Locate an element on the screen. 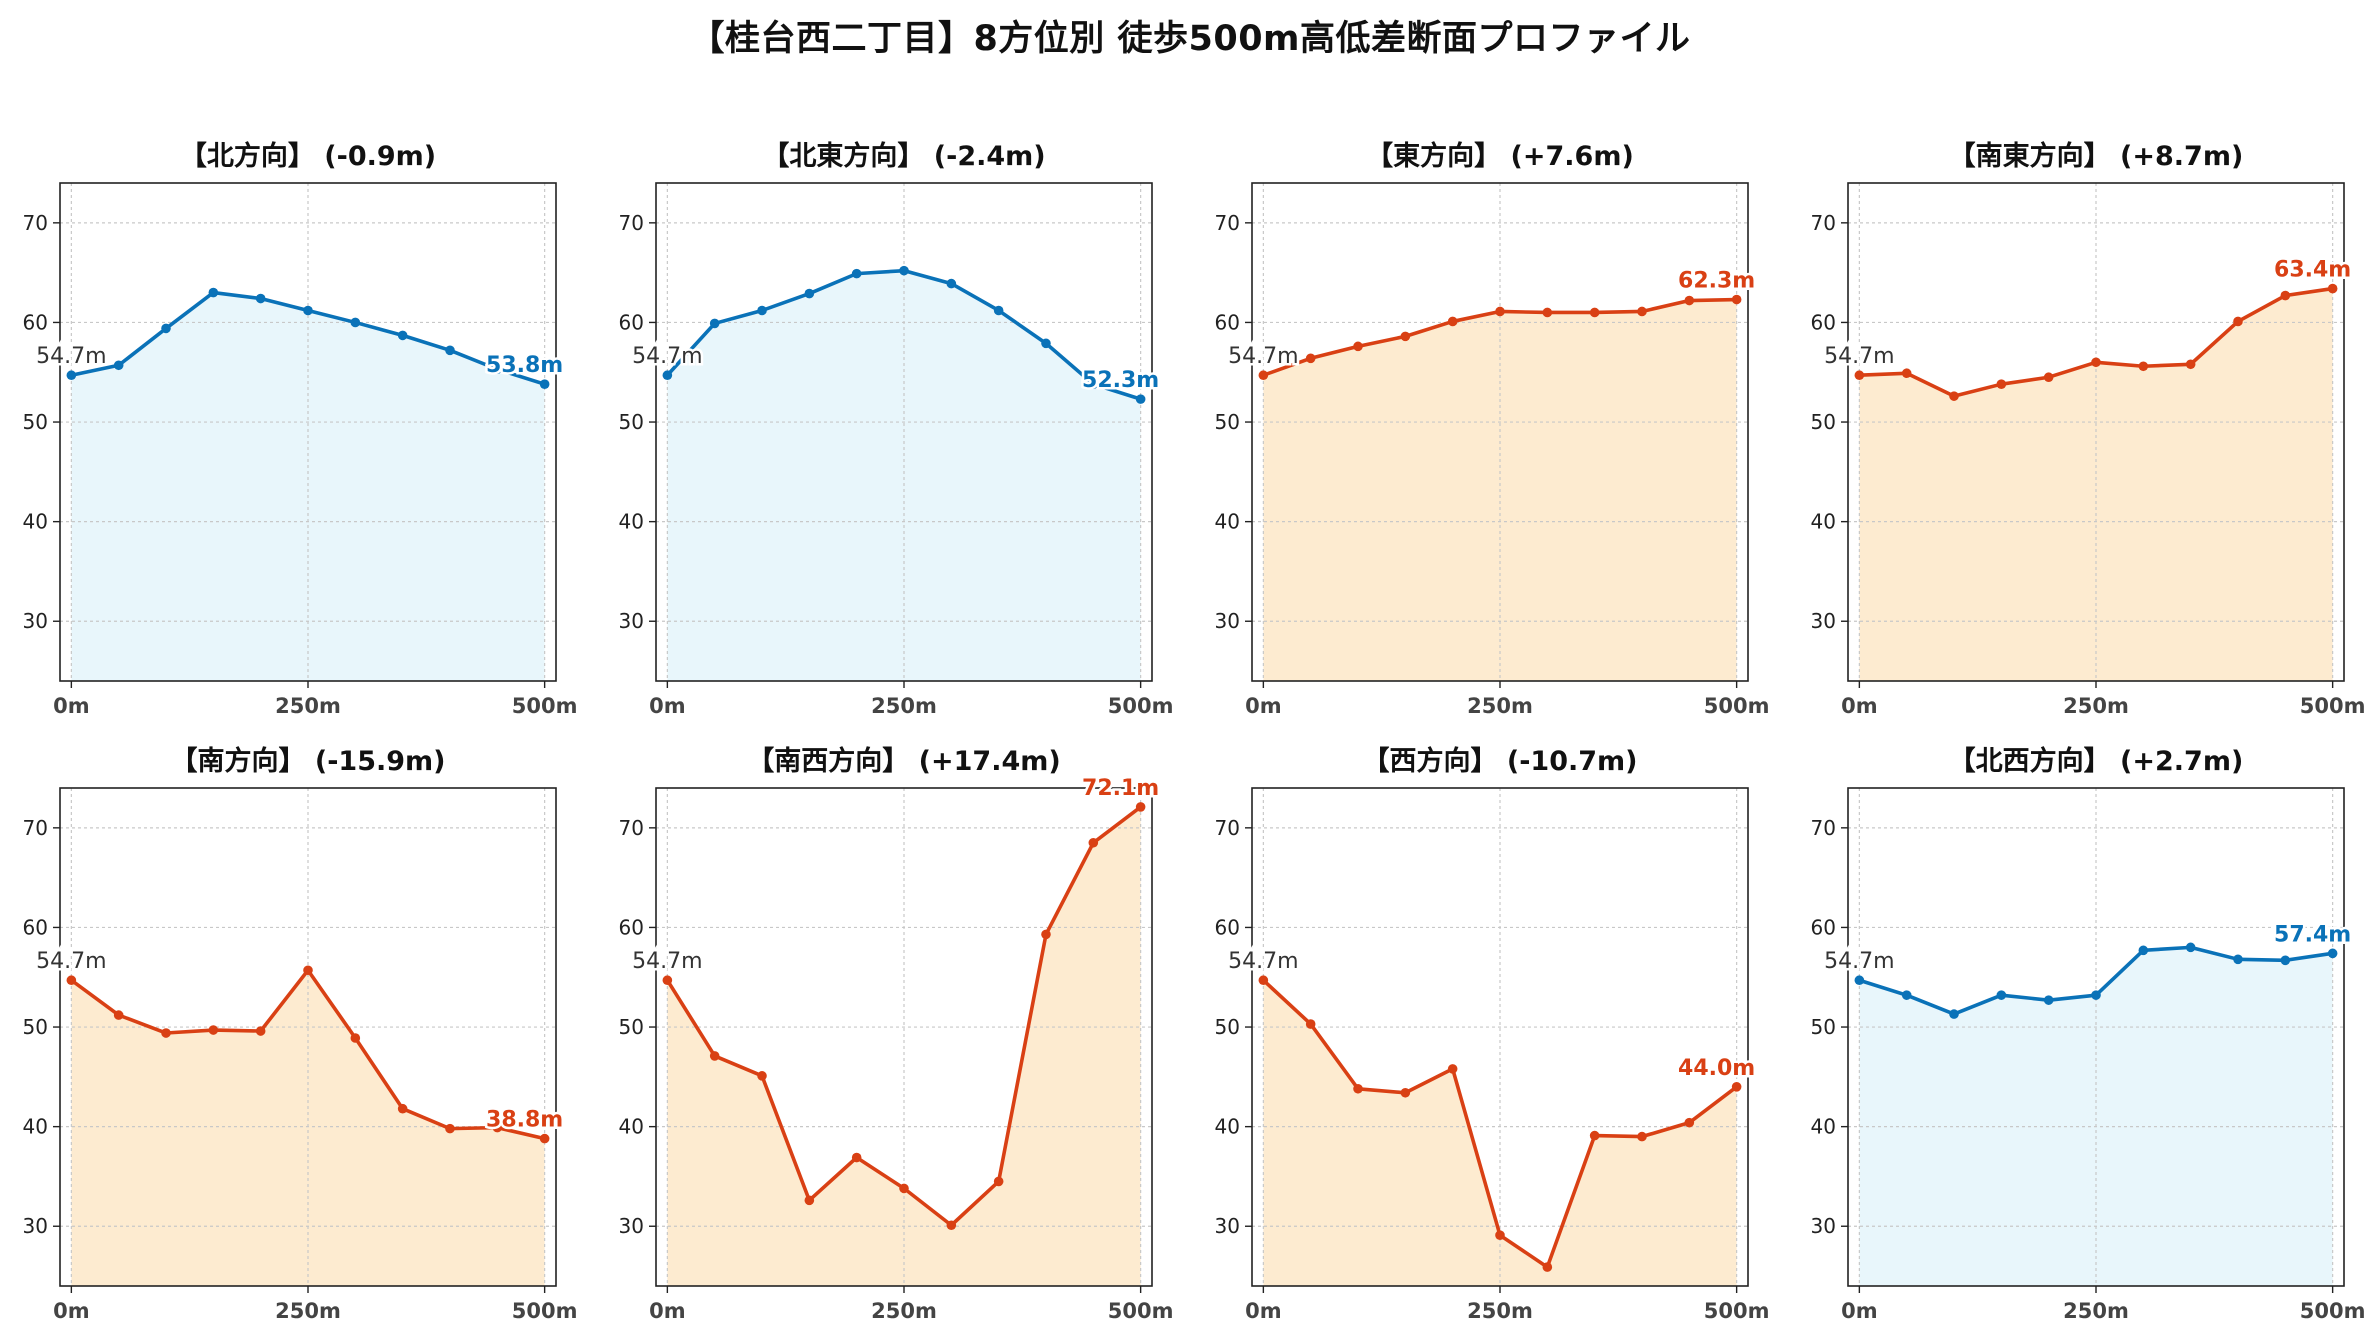 This screenshot has height=1340, width=2380. end-value-label: 72.1m is located at coordinates (1120, 788).